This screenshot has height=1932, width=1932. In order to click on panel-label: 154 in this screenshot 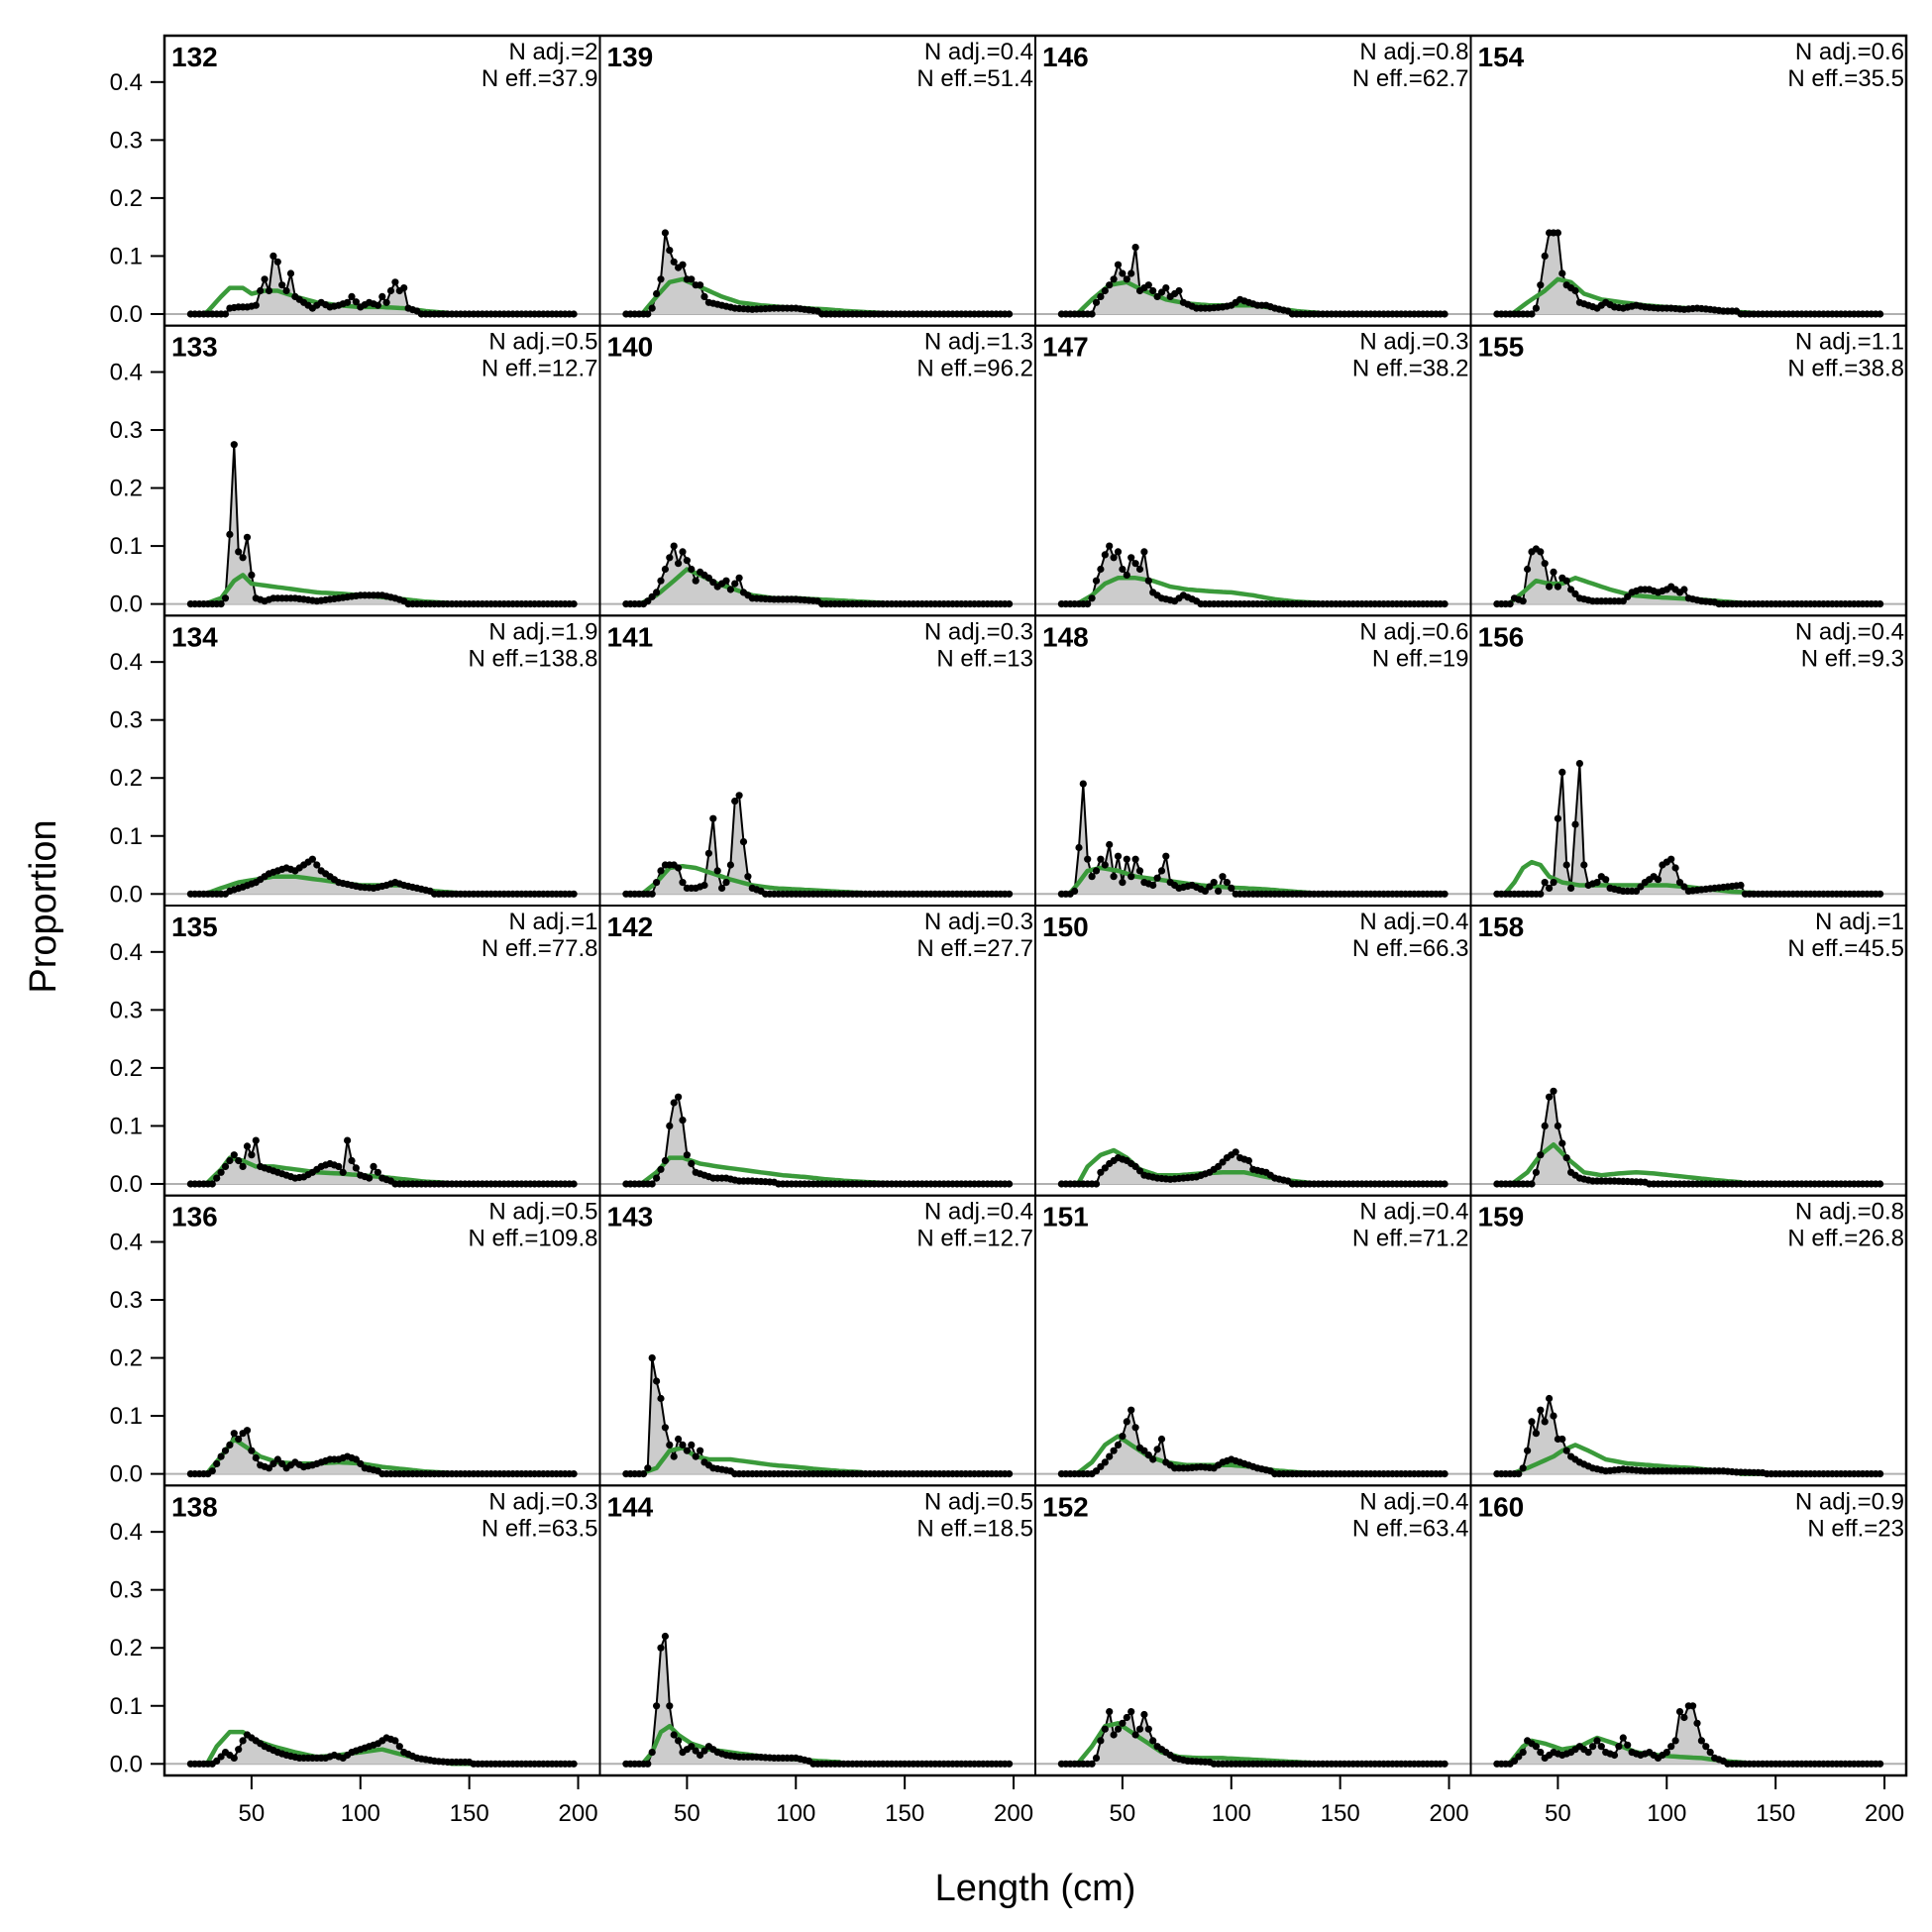, I will do `click(1501, 57)`.